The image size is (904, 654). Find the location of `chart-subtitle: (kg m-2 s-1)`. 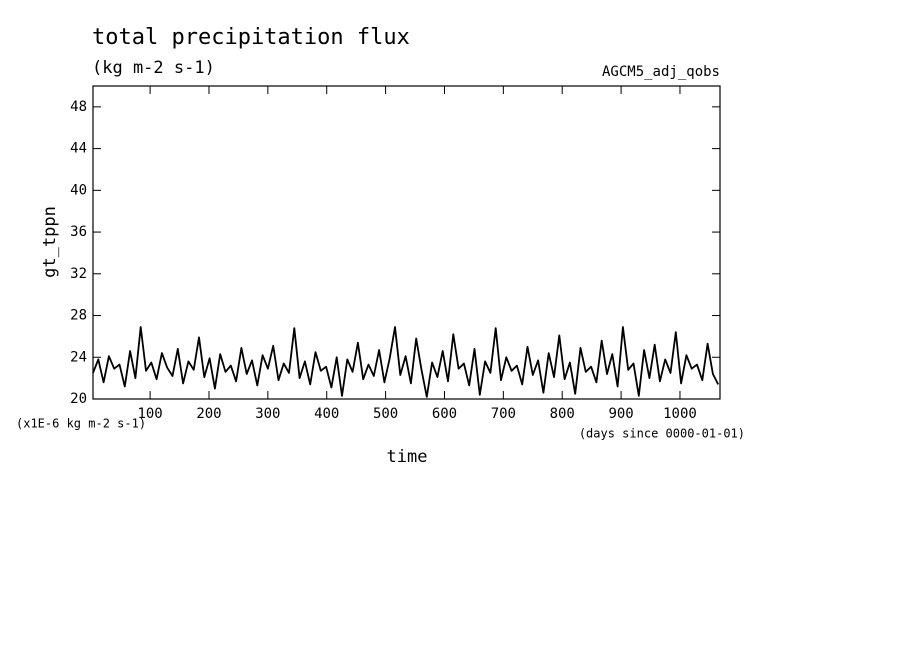

chart-subtitle: (kg m-2 s-1) is located at coordinates (153, 68).